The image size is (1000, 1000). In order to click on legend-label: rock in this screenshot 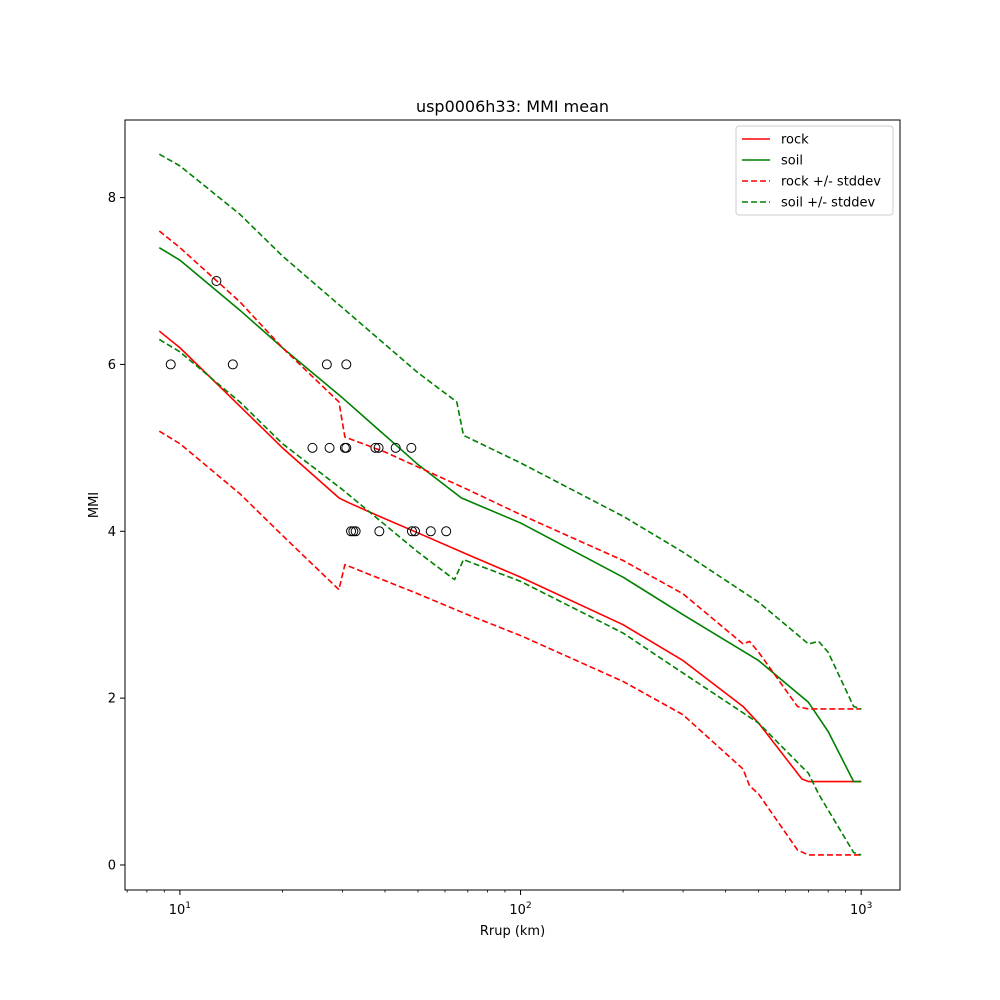, I will do `click(795, 140)`.